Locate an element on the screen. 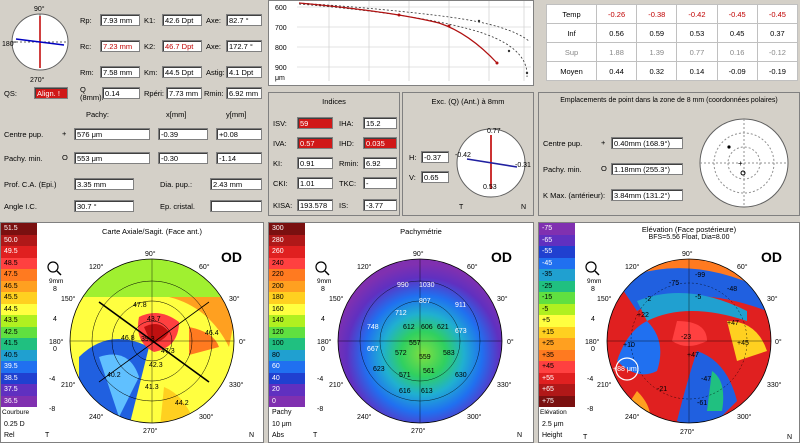  table-cell: 0.53 is located at coordinates (697, 33).